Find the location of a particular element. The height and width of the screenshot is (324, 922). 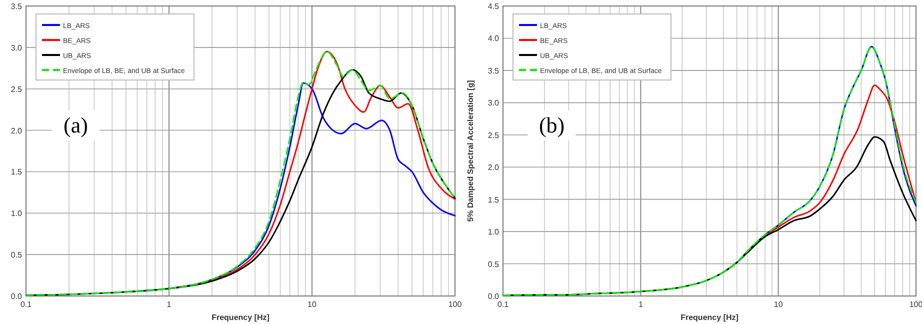

y-tick-label: 4.5 is located at coordinates (494, 6).